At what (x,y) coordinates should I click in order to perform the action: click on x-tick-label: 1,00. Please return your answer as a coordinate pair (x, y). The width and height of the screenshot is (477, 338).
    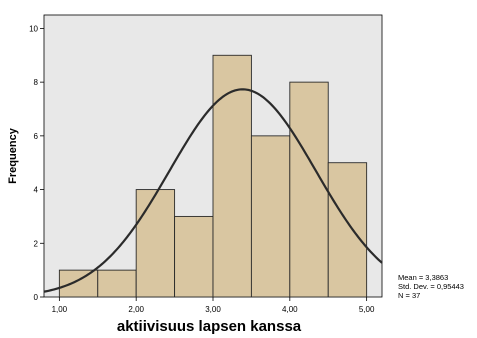
    Looking at the image, I should click on (60, 309).